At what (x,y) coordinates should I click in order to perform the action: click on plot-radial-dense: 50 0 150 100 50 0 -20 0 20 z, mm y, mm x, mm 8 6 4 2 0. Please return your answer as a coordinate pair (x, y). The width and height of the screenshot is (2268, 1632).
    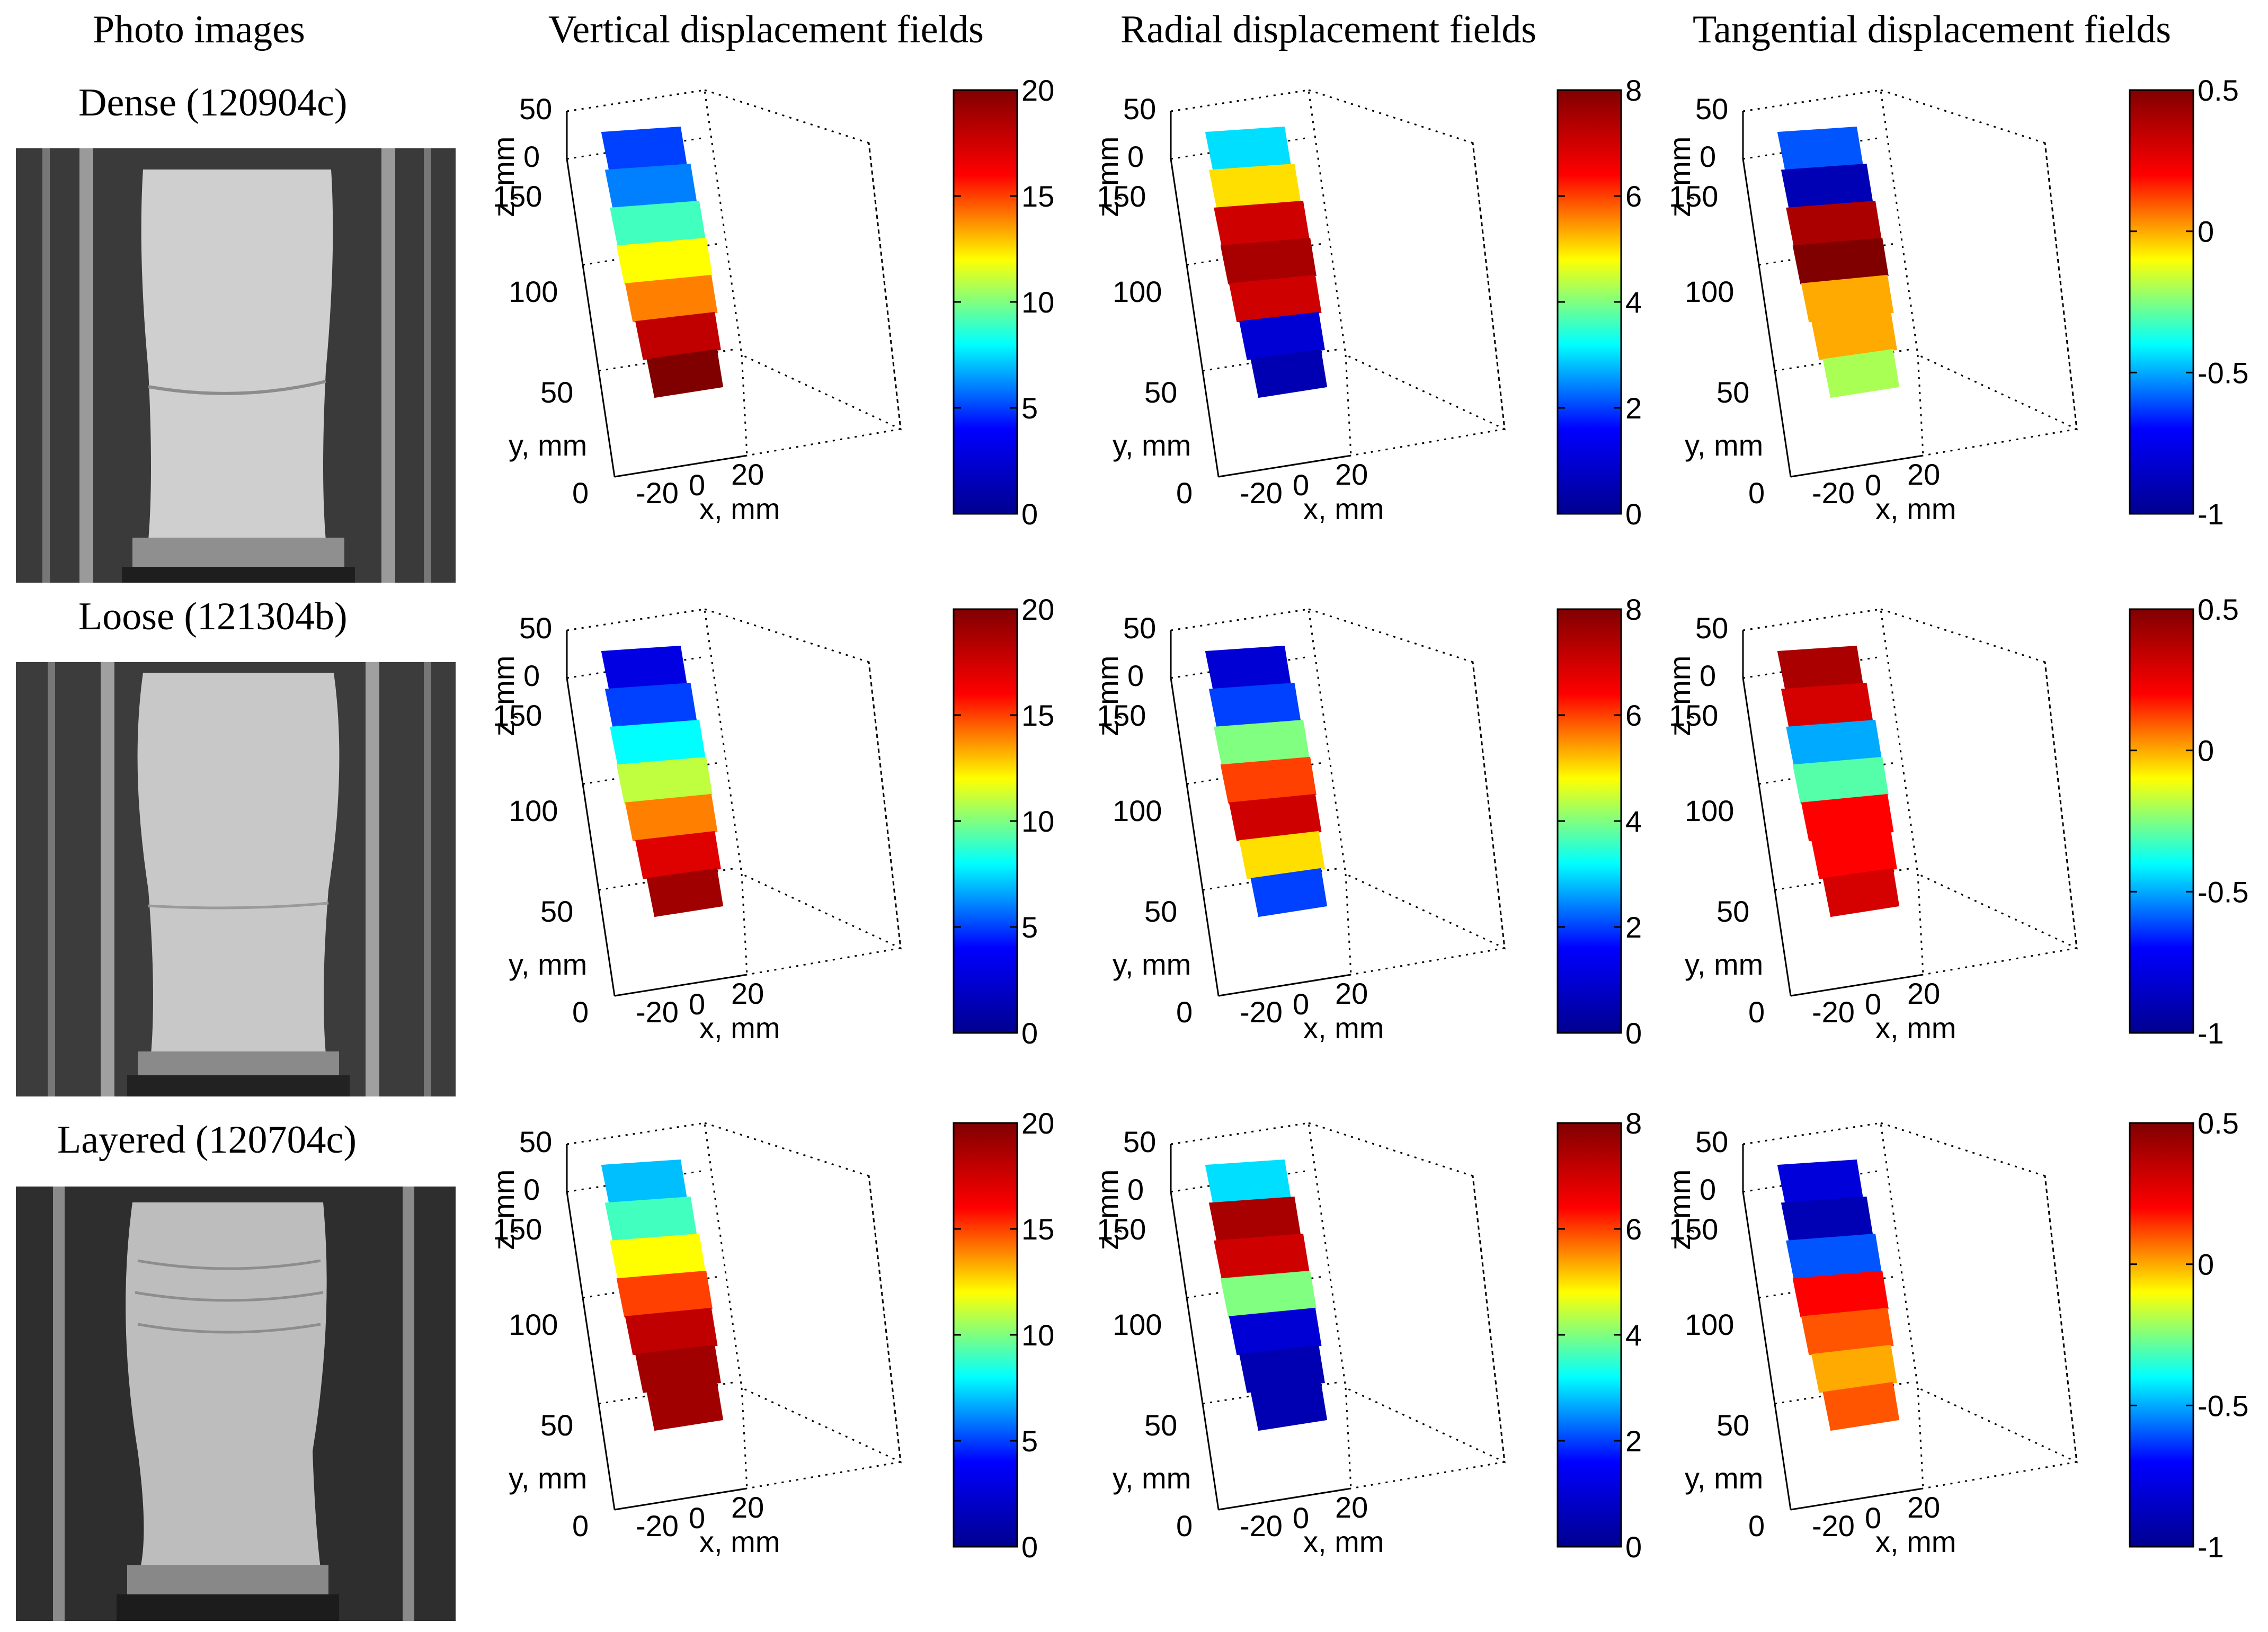
    Looking at the image, I should click on (1385, 325).